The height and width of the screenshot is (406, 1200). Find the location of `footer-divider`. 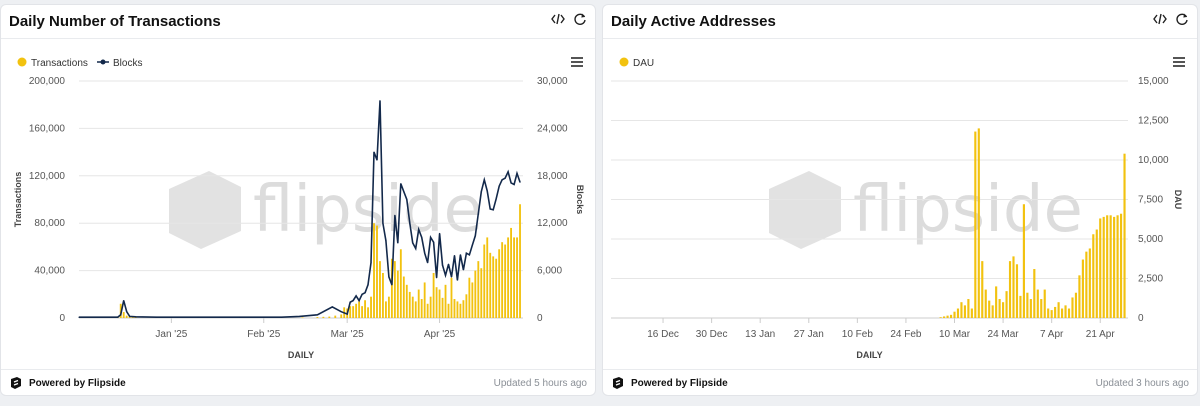

footer-divider is located at coordinates (900, 369).